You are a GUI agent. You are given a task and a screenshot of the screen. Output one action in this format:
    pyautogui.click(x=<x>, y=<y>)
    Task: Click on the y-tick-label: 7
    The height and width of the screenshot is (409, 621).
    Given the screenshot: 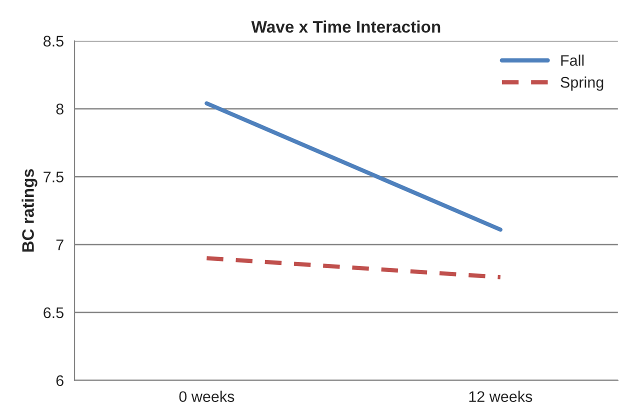 What is the action you would take?
    pyautogui.click(x=60, y=245)
    